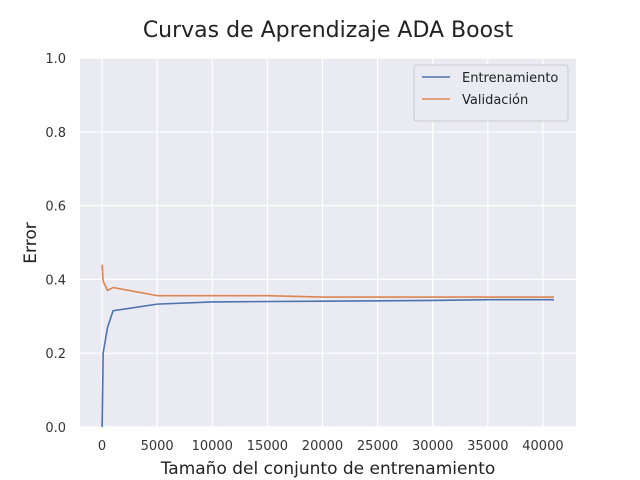  Describe the element at coordinates (55, 59) in the screenshot. I see `y-tick-label: 1.0` at that location.